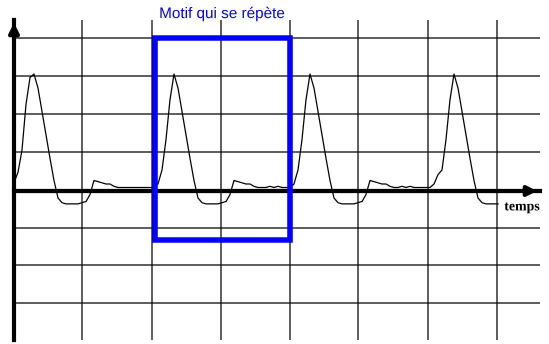 Image resolution: width=549 pixels, height=344 pixels. I want to click on text: Motif qui se répète, so click(222, 14).